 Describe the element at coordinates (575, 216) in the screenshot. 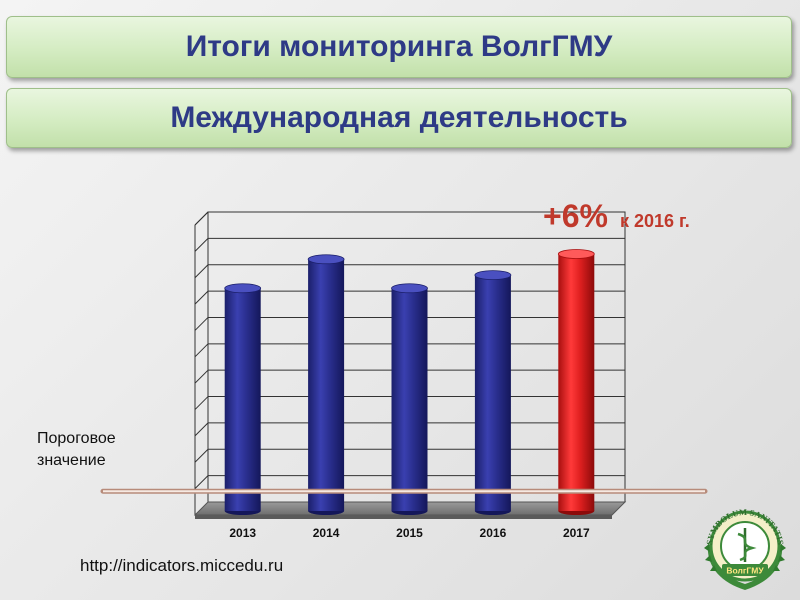

I see `change-annotation: +6%` at that location.